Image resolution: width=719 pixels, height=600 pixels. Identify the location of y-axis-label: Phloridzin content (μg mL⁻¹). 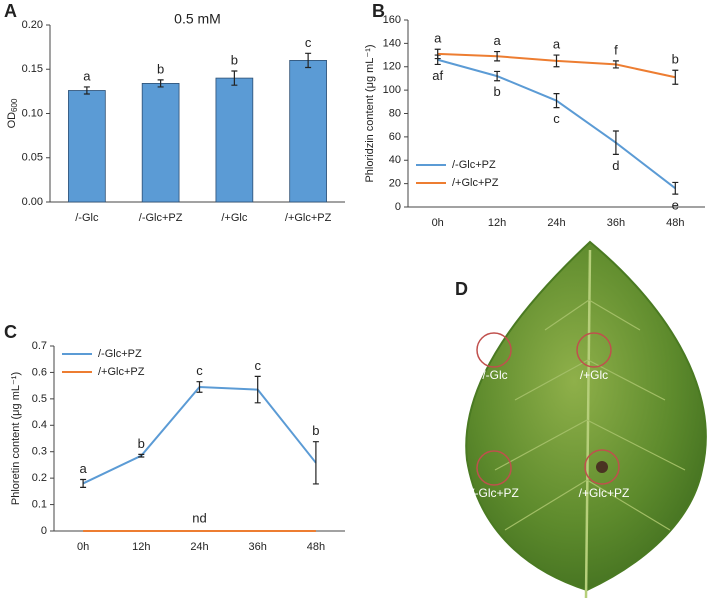
(370, 113).